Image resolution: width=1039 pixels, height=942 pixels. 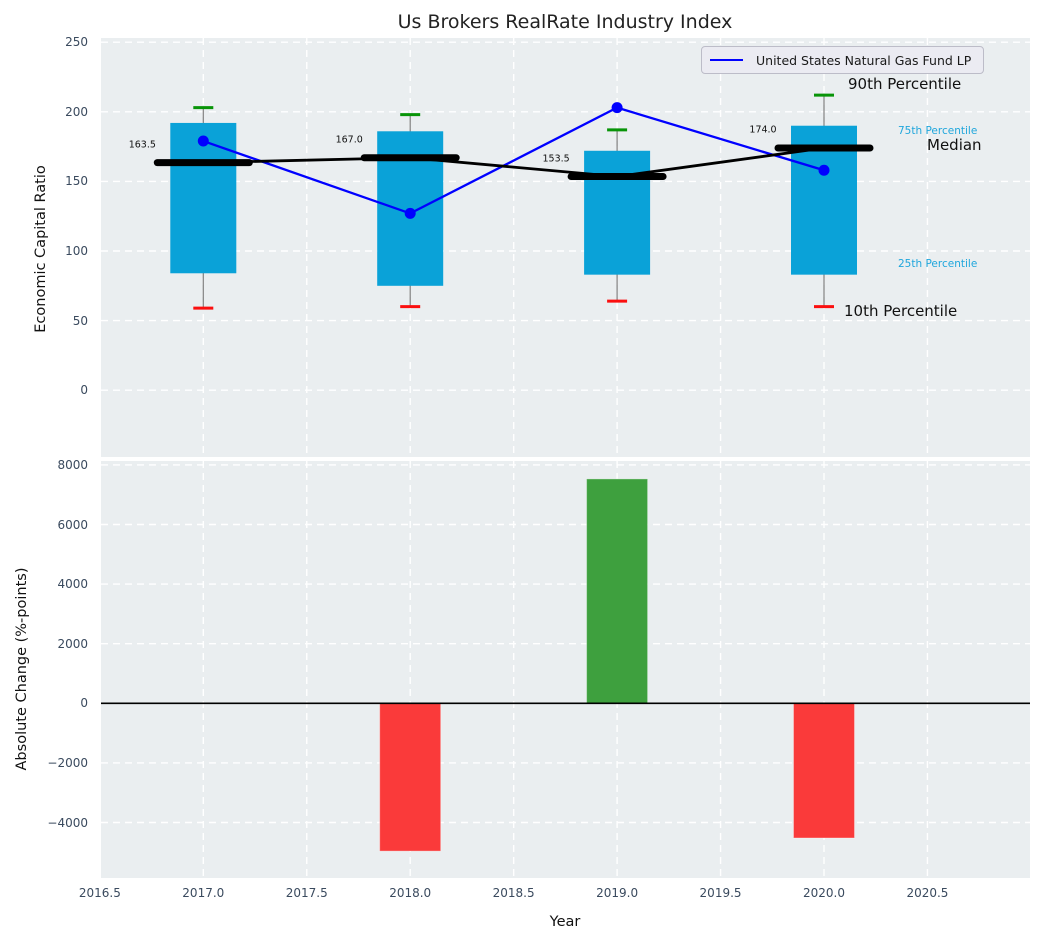 I want to click on y-tick-label: 250, so click(x=76, y=42).